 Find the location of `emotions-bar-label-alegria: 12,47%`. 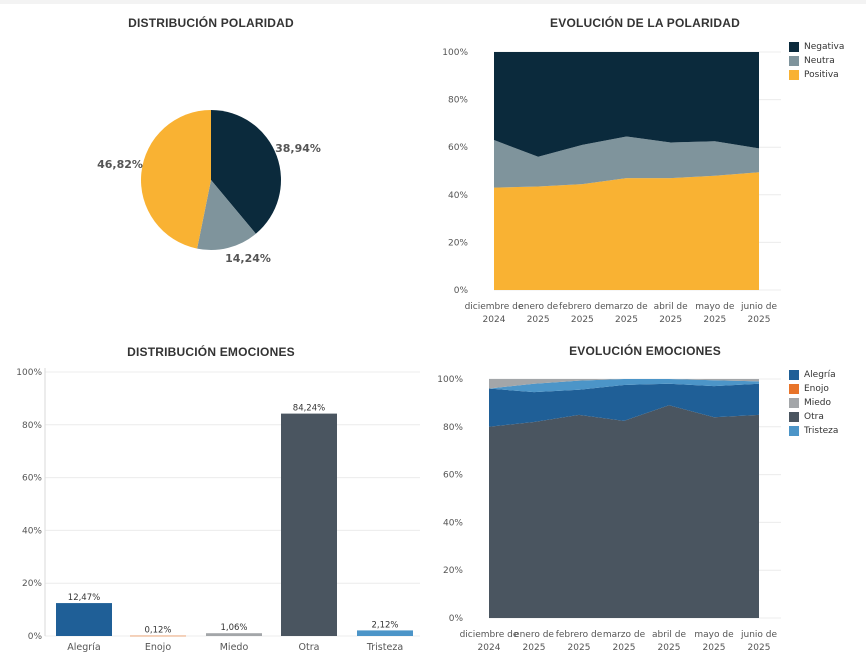

emotions-bar-label-alegria: 12,47% is located at coordinates (84, 598).